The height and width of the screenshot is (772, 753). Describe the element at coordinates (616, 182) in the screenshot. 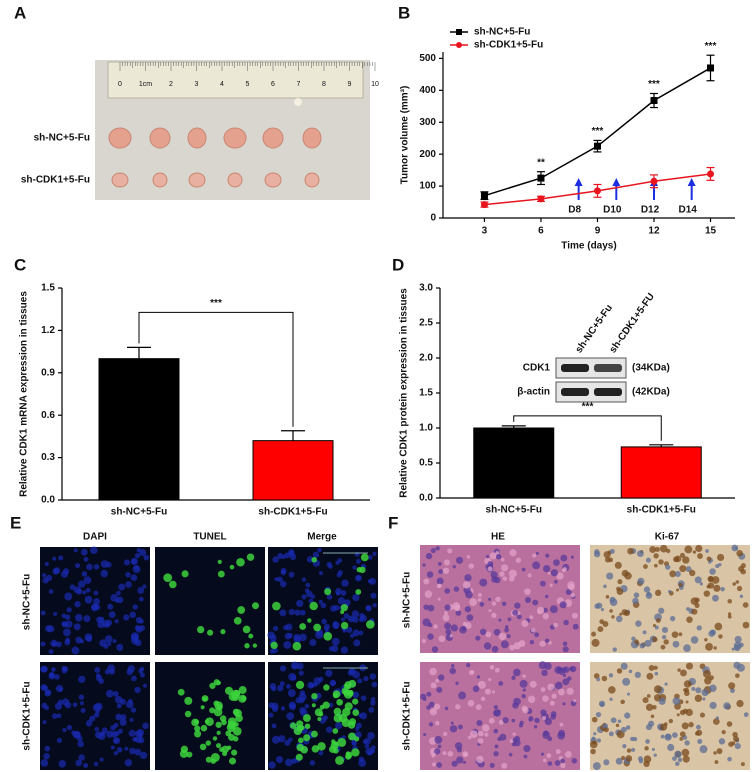

I see `arrow-head` at that location.